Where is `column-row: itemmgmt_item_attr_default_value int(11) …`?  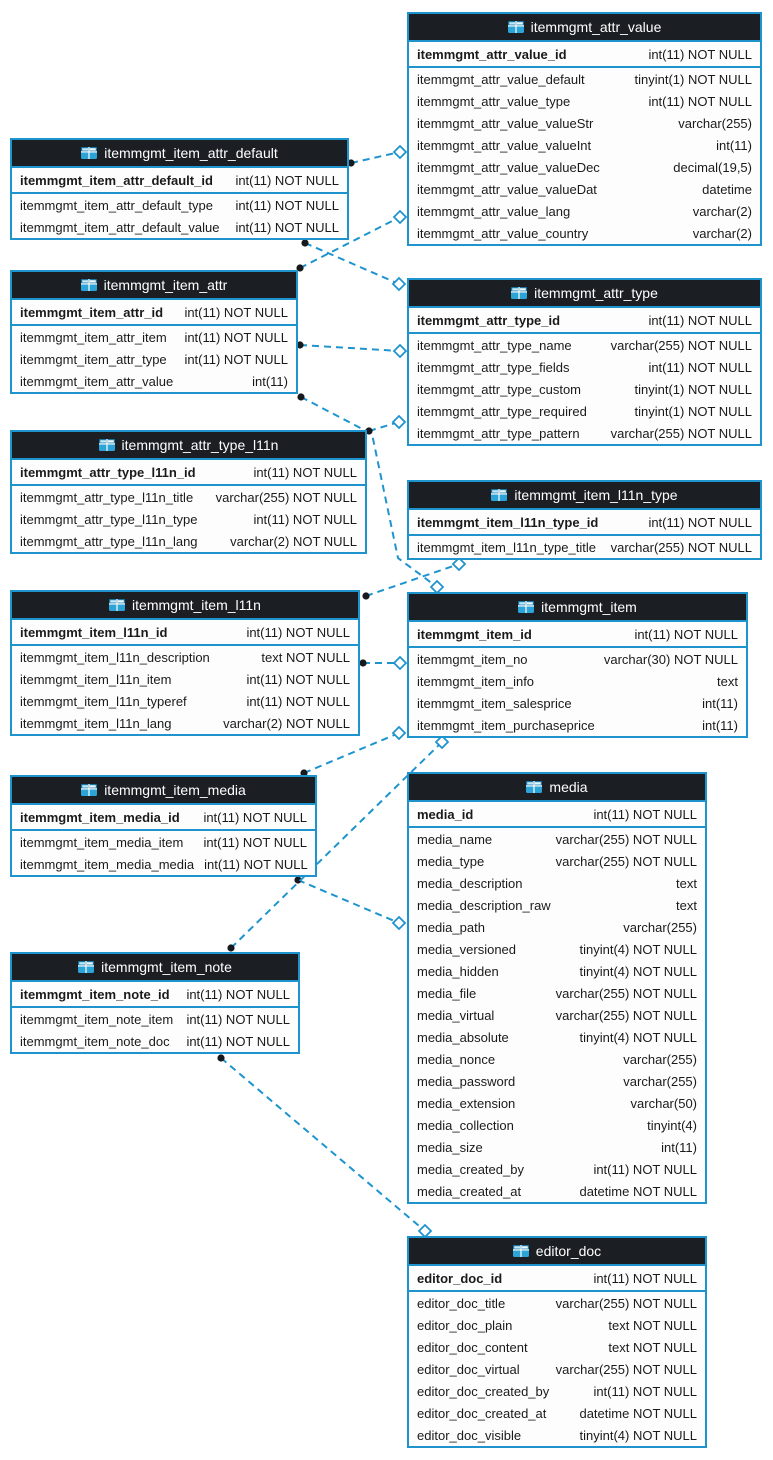
column-row: itemmgmt_item_attr_default_value int(11) … is located at coordinates (179, 227).